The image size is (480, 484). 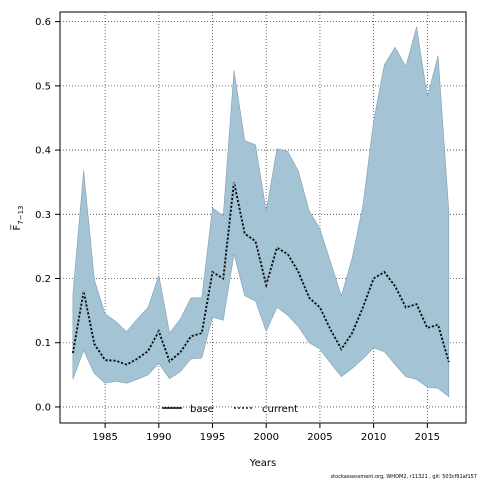 I want to click on y-tick-label-1: 0.1, so click(x=43, y=343).